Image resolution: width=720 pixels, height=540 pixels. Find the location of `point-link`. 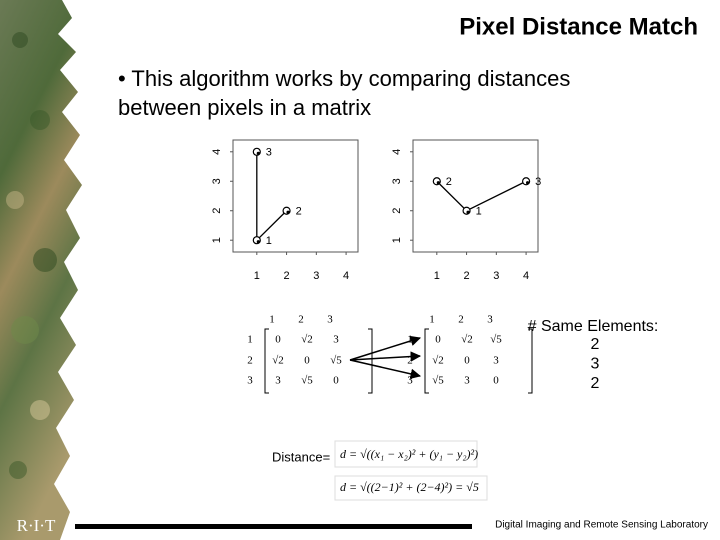

point-link is located at coordinates (272, 196).